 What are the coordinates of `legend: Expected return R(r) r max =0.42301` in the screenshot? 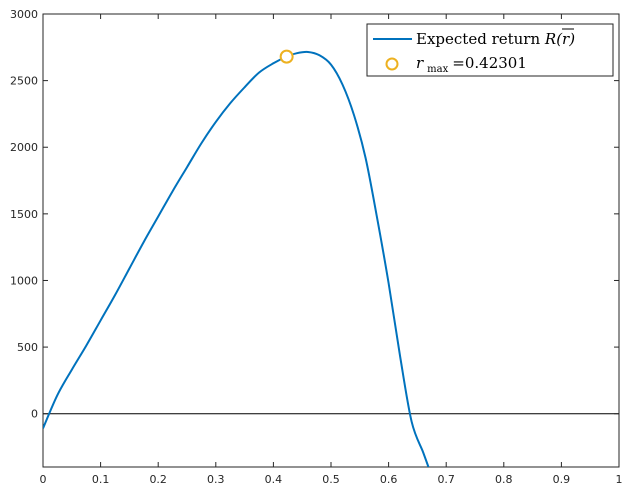 It's located at (490, 50).